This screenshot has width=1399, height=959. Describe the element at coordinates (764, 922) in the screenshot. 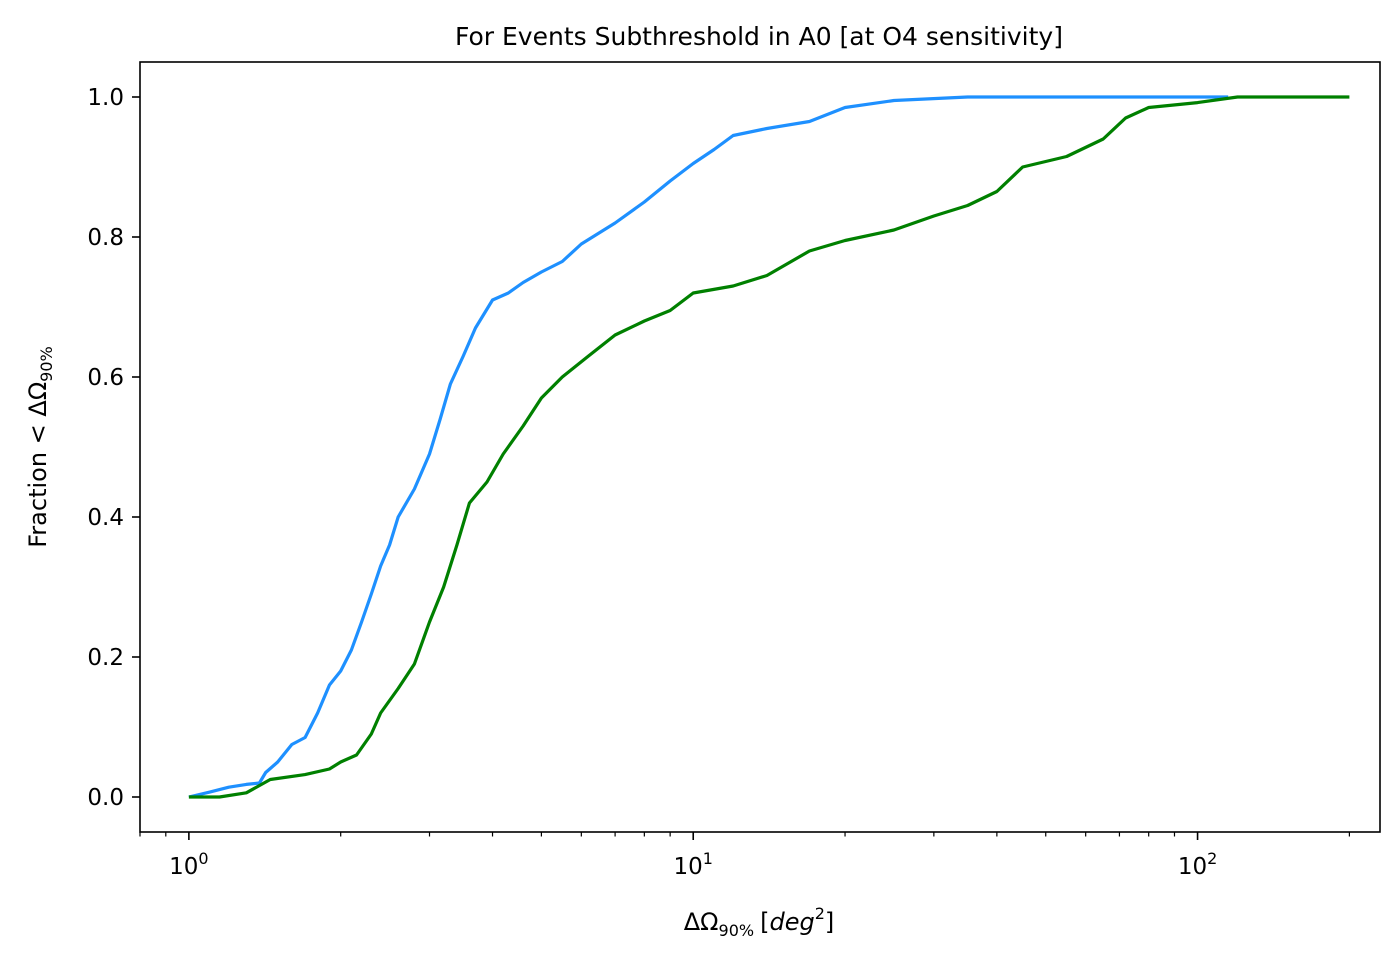

I see `x-axis-unit-open: [` at that location.